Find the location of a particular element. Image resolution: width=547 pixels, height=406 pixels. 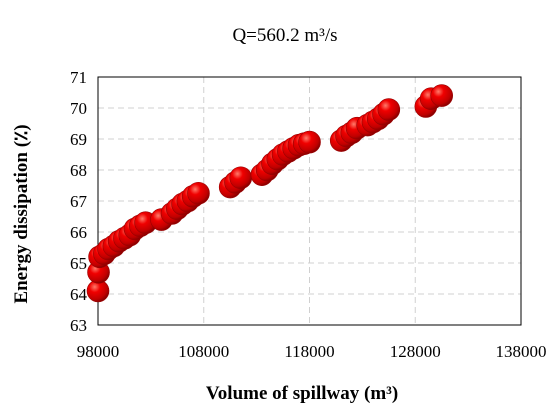

x-tick-label: 108000 is located at coordinates (203, 351).